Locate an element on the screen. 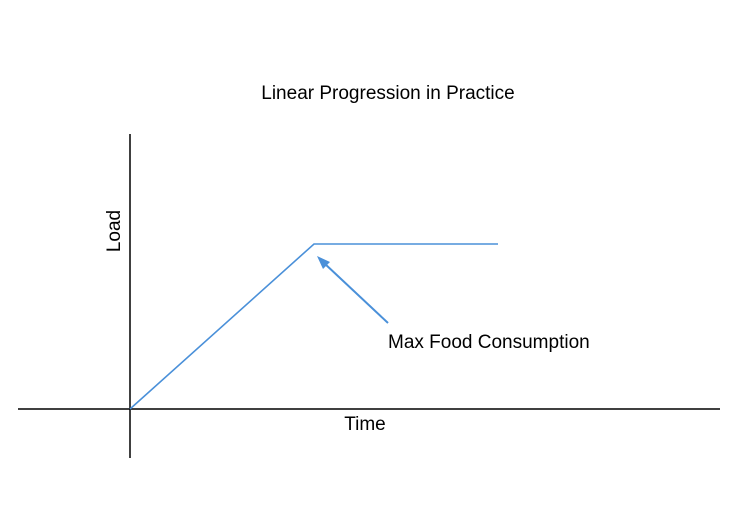 The width and height of the screenshot is (750, 531). chart-title: Linear Progression in Practice is located at coordinates (387, 93).